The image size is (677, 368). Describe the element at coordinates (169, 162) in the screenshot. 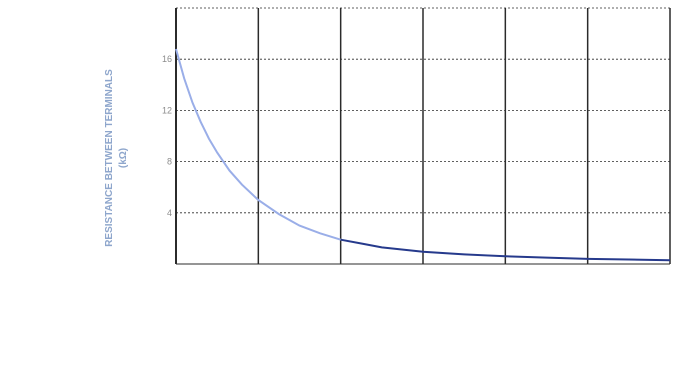

I see `y-tick-label-2: 8` at that location.